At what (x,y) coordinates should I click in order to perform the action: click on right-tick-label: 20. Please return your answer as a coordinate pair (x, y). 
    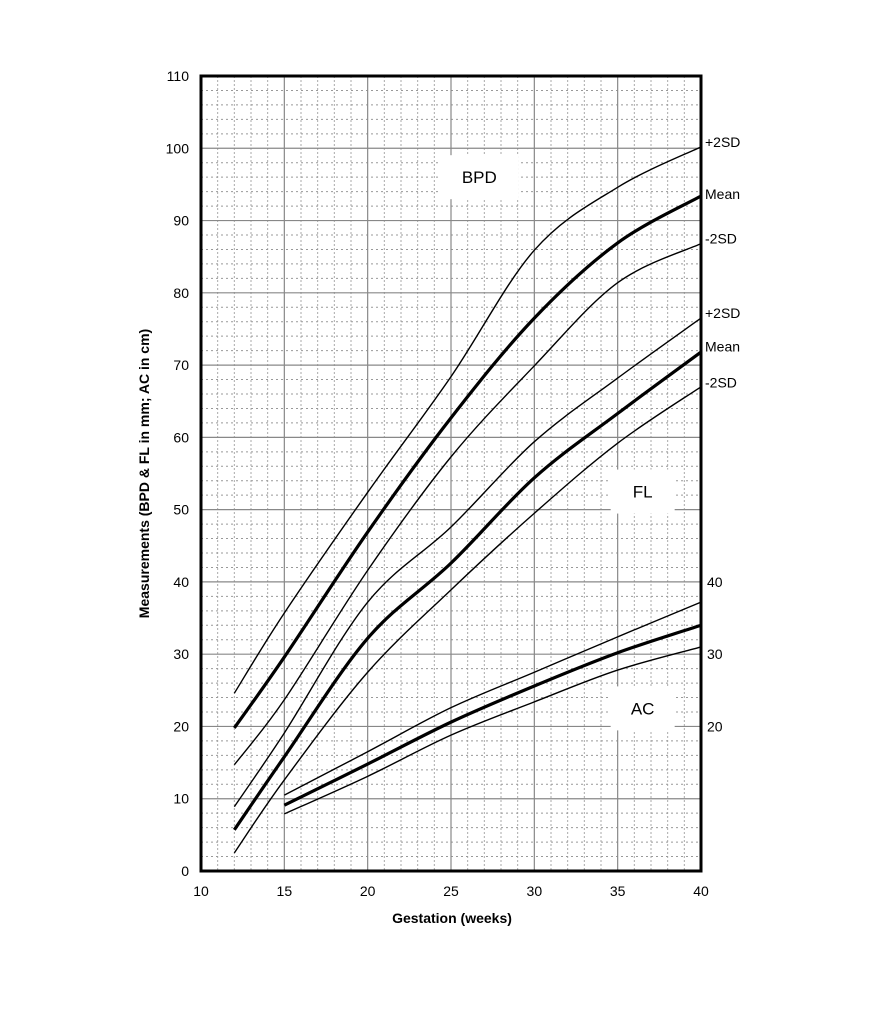
    Looking at the image, I should click on (715, 726).